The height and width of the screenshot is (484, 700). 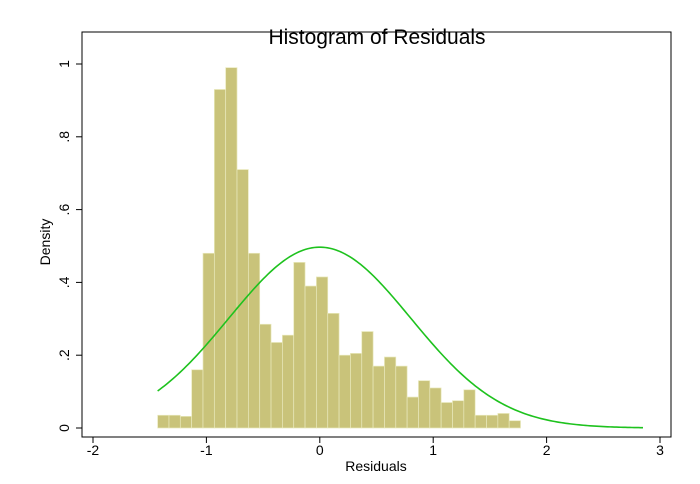 I want to click on y-tick-label: 0, so click(x=64, y=428).